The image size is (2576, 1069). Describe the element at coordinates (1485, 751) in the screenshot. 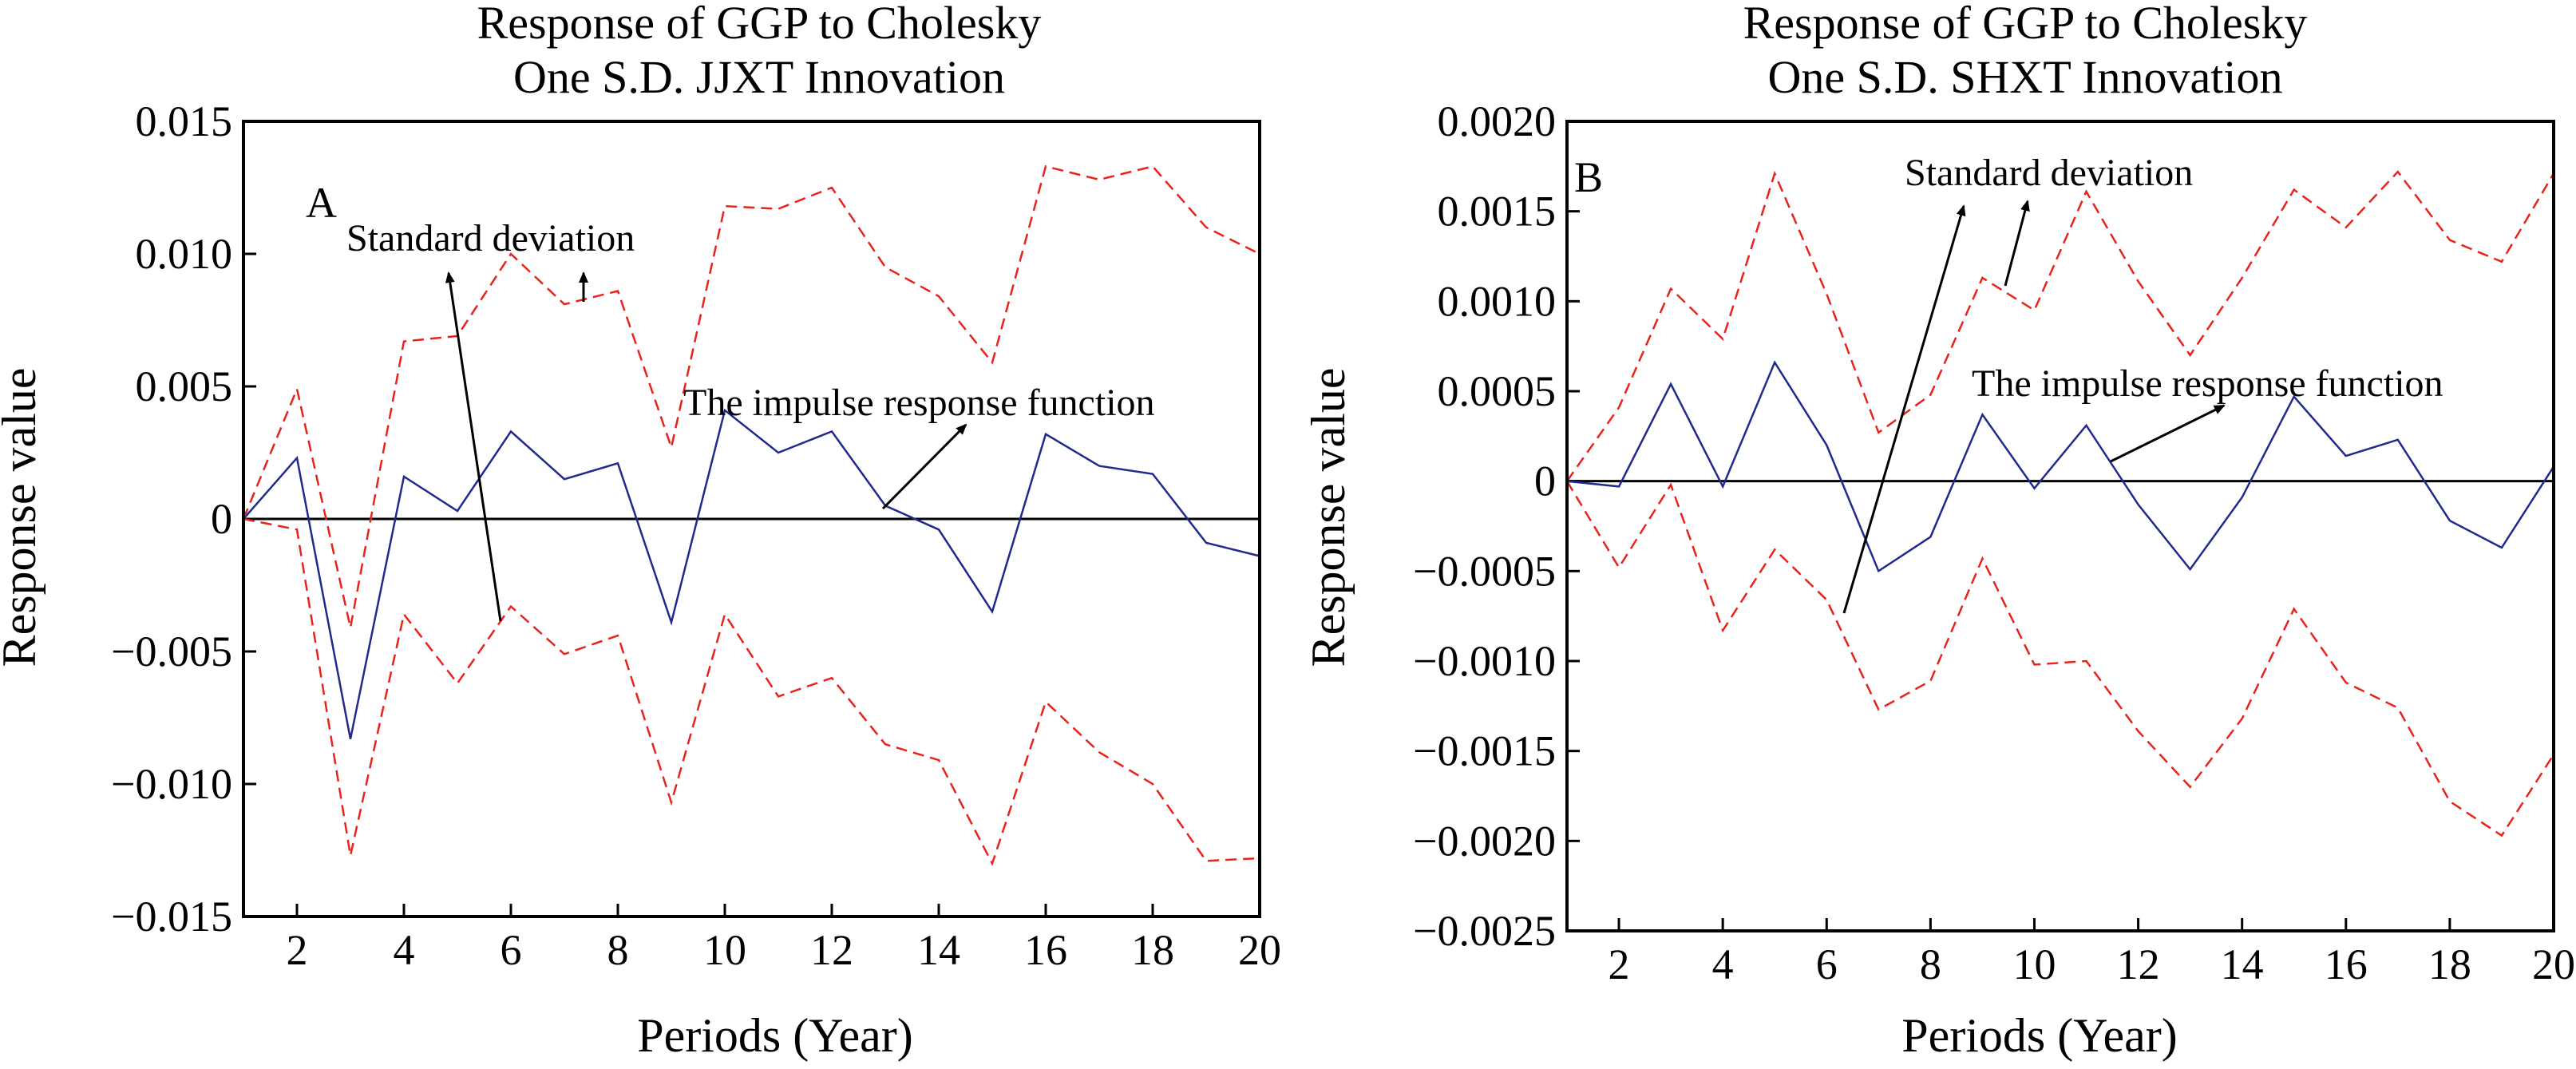

I see `y-tick-label: −0.0015` at that location.